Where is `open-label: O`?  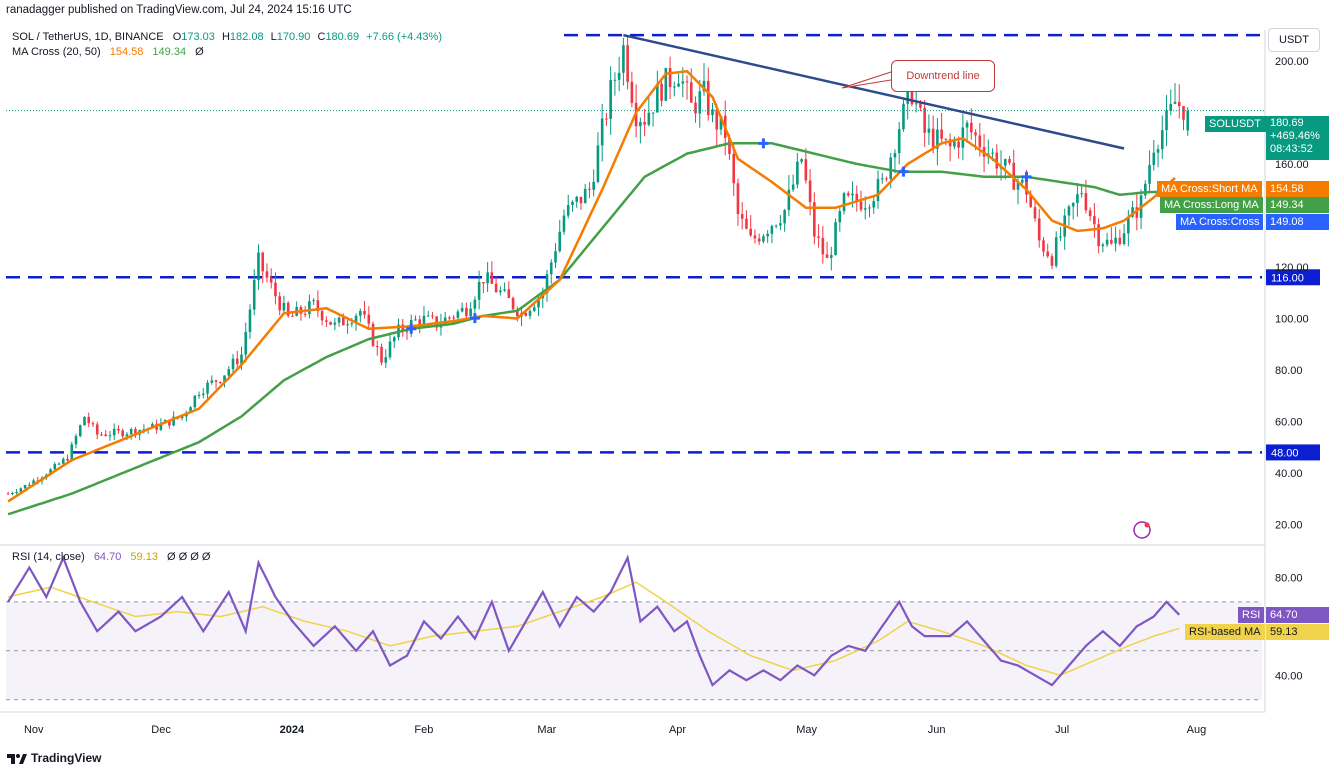
open-label: O is located at coordinates (177, 37).